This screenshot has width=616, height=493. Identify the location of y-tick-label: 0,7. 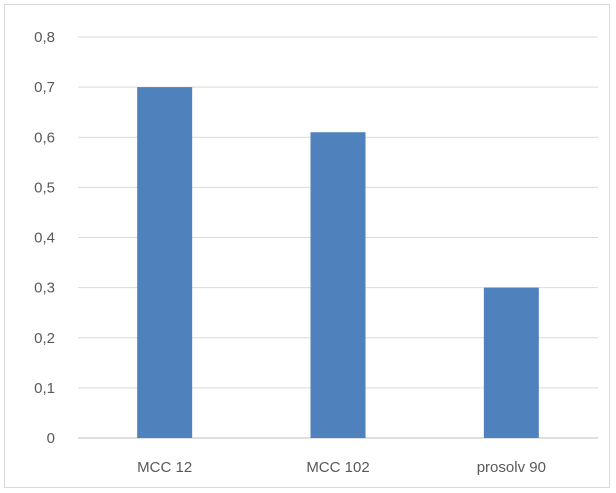
(44, 87).